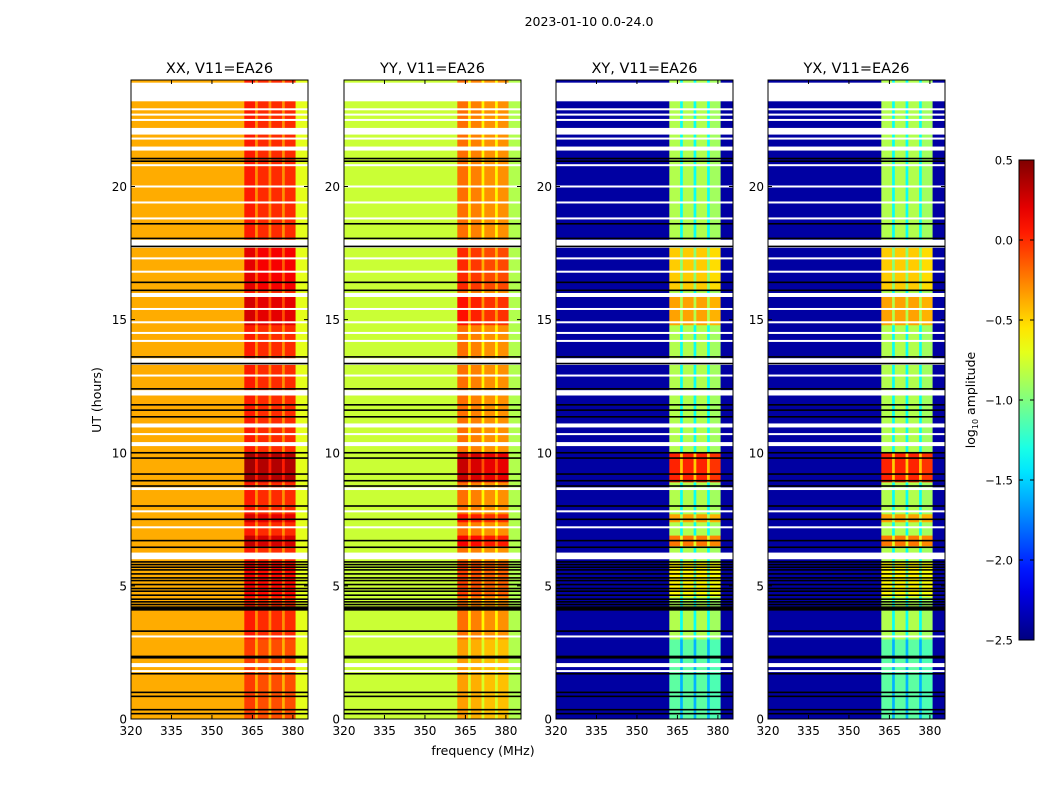  Describe the element at coordinates (677, 731) in the screenshot. I see `x-tick-label: 365` at that location.